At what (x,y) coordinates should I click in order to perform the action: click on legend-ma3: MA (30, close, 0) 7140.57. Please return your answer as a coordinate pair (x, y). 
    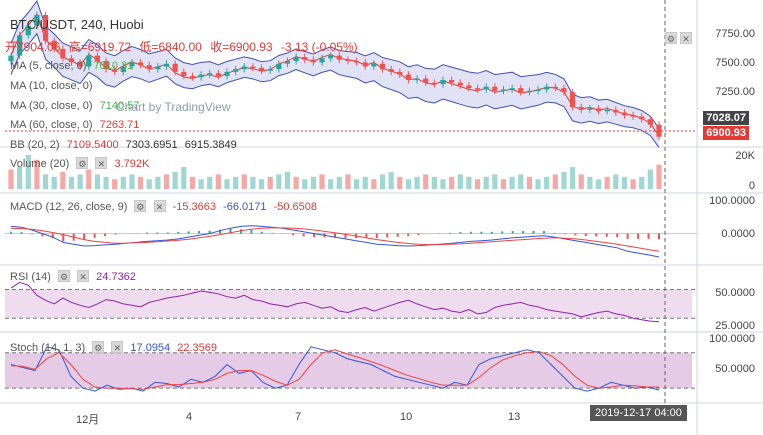
    Looking at the image, I should click on (76, 106).